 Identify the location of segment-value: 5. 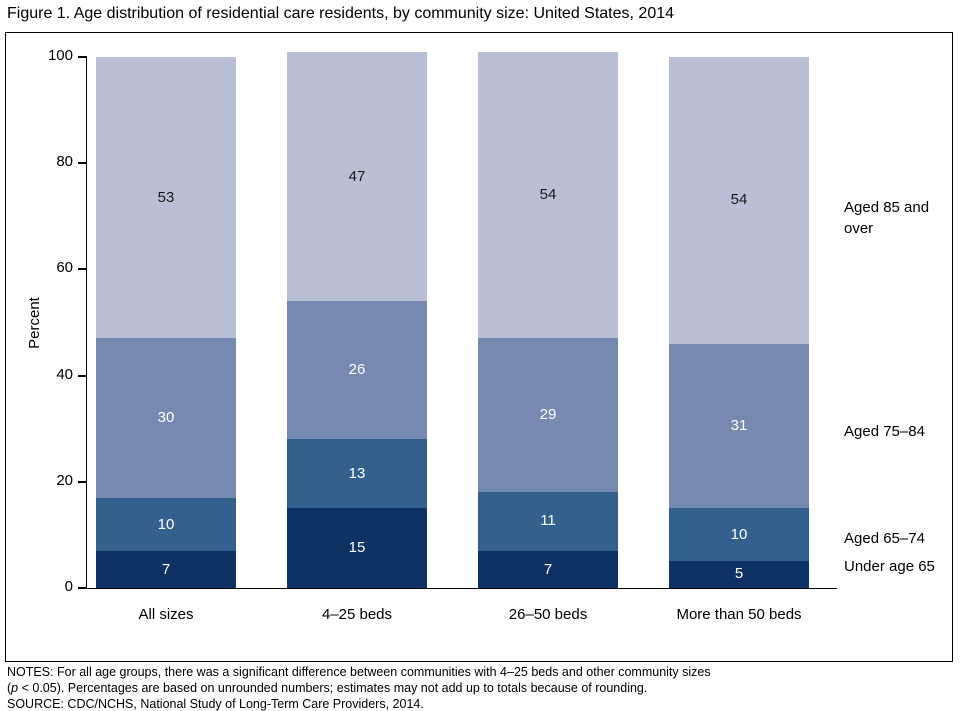
(739, 574).